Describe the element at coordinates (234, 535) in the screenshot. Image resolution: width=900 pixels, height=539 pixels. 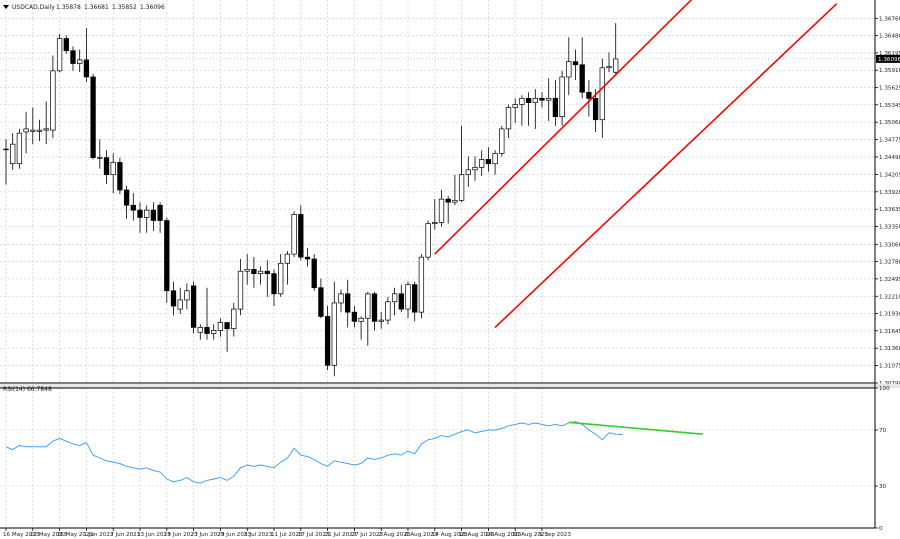
I see `time-tick-label: 29 Jun 2023` at that location.